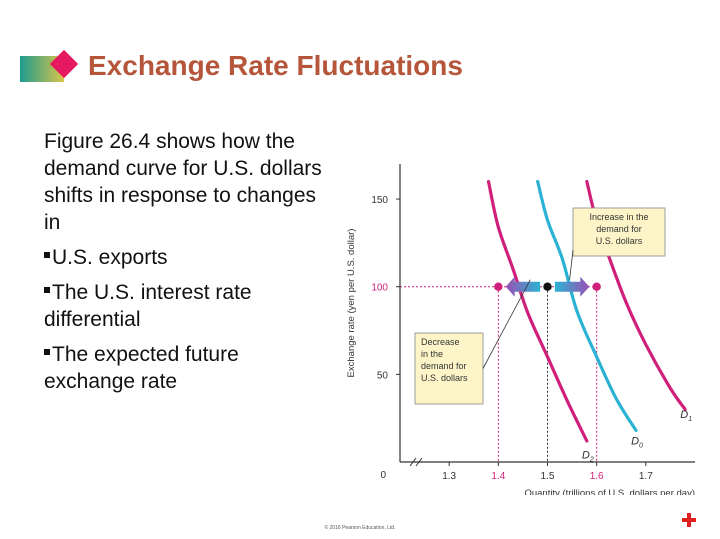 Image resolution: width=720 pixels, height=539 pixels. I want to click on bullet-text: The U.S. interest rate differential, so click(148, 306).